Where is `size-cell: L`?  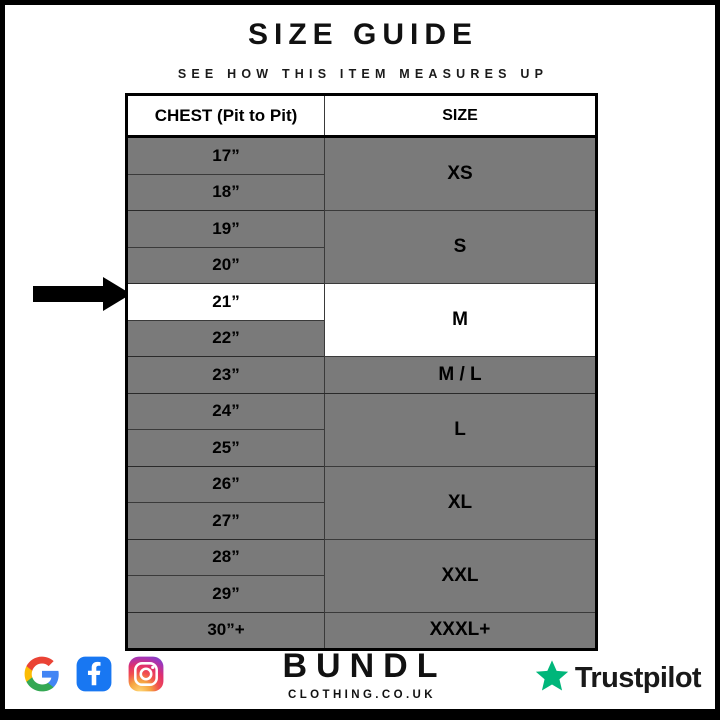 size-cell: L is located at coordinates (460, 429).